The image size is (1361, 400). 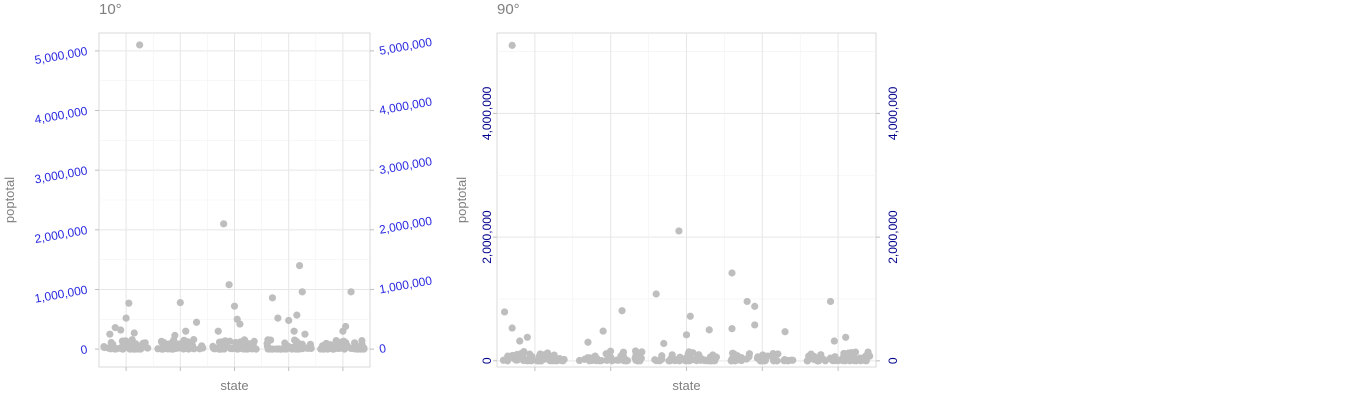 I want to click on y-tick-label-left: 5,000,000, so click(x=61, y=55).